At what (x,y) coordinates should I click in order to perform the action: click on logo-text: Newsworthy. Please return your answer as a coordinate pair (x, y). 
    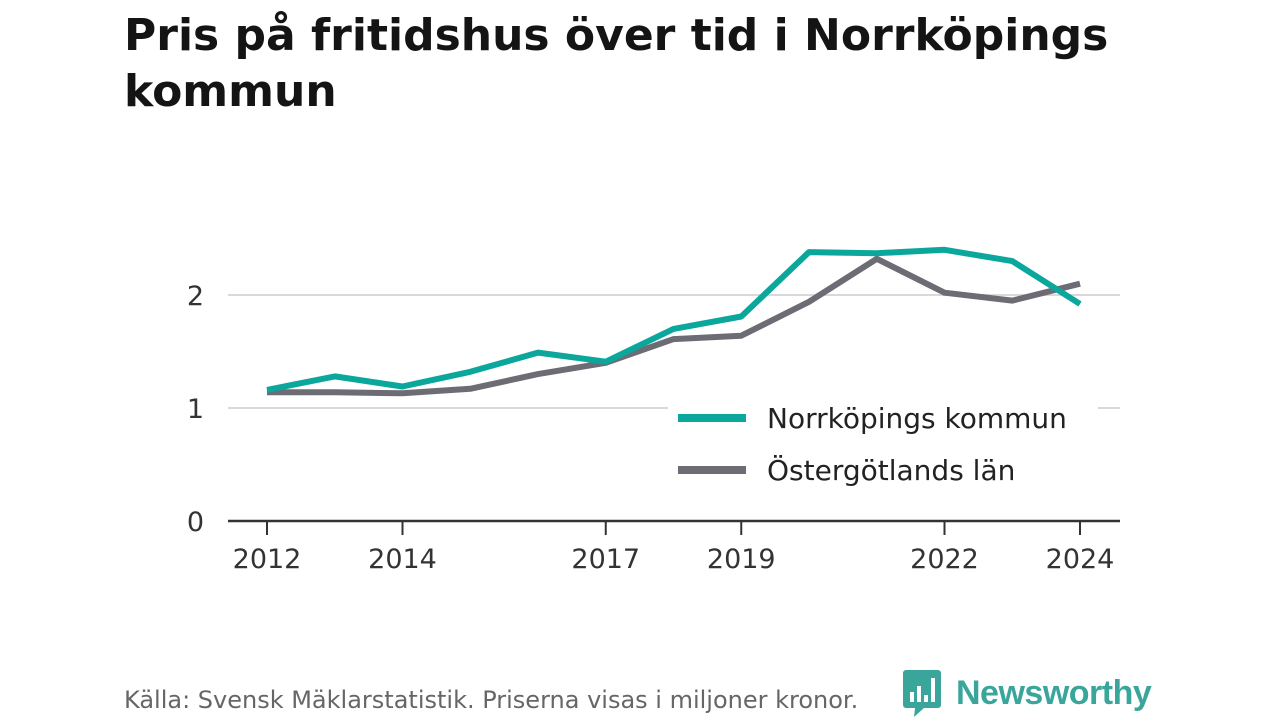
    Looking at the image, I should click on (1054, 692).